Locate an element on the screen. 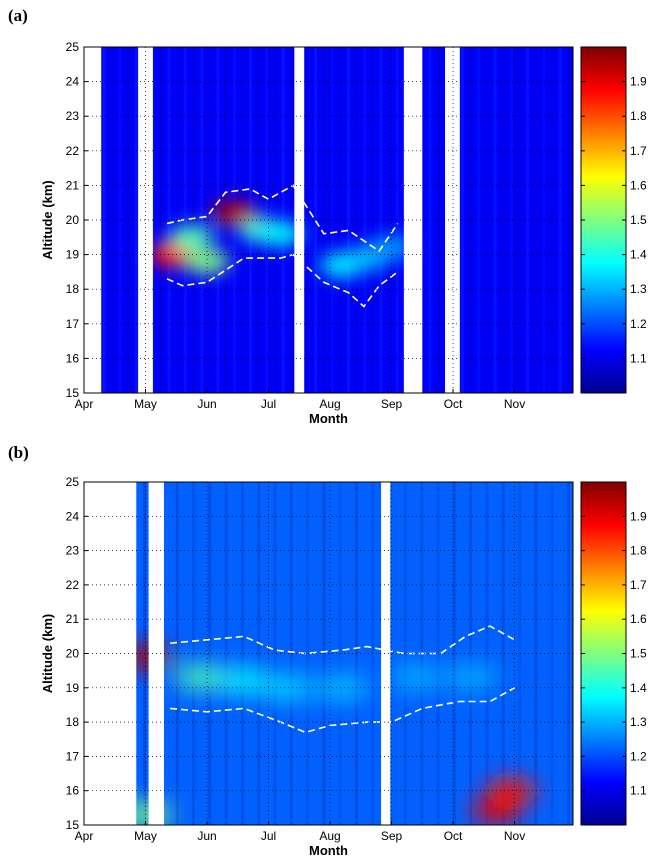  colorbar-tick-label: 1.8 is located at coordinates (638, 116).